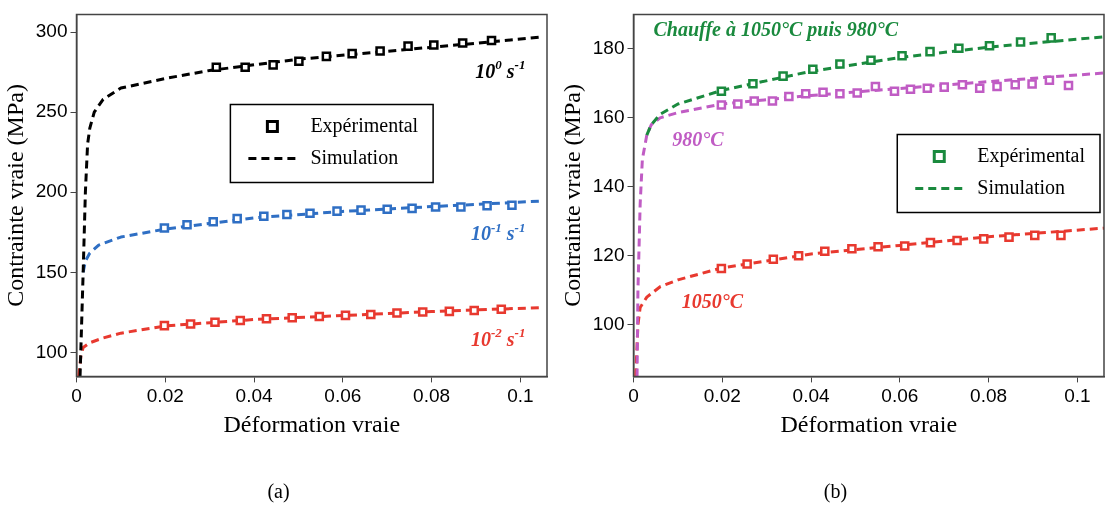 This screenshot has height=511, width=1115. Describe the element at coordinates (608, 186) in the screenshot. I see `y-tick-label: 140` at that location.